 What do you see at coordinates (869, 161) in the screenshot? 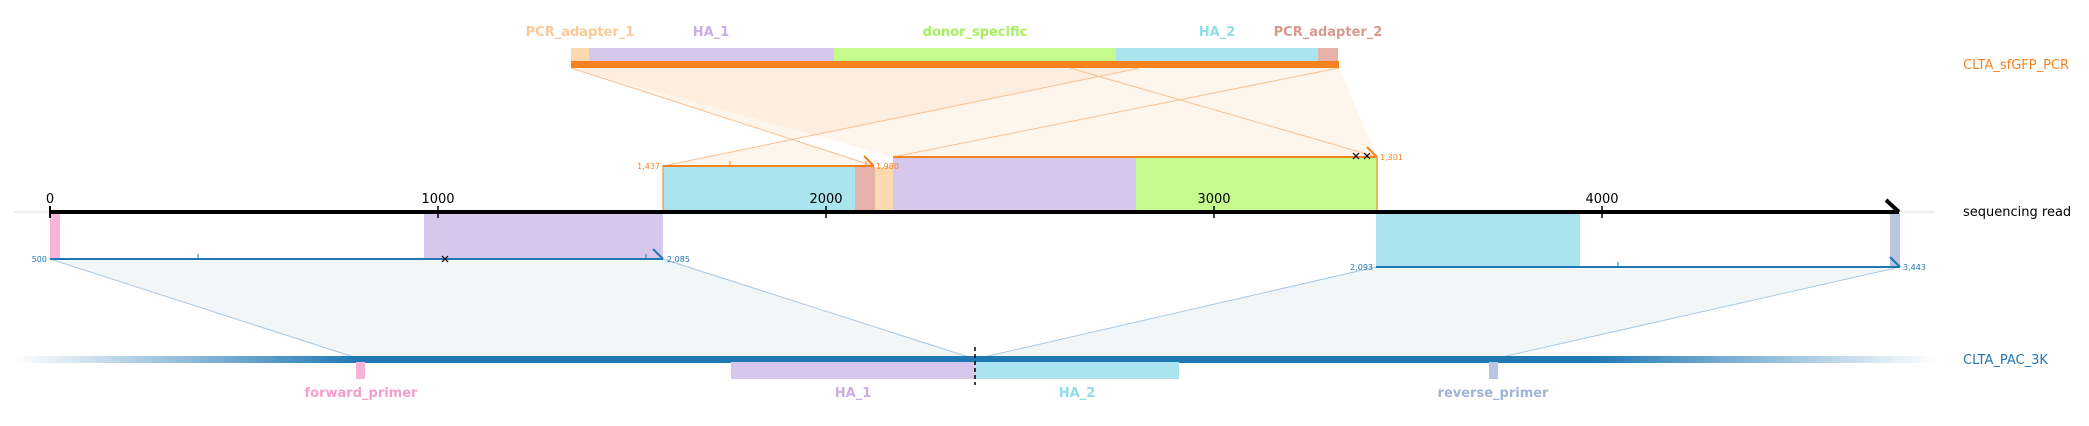
I see `pcr-left-end-flag` at bounding box center [869, 161].